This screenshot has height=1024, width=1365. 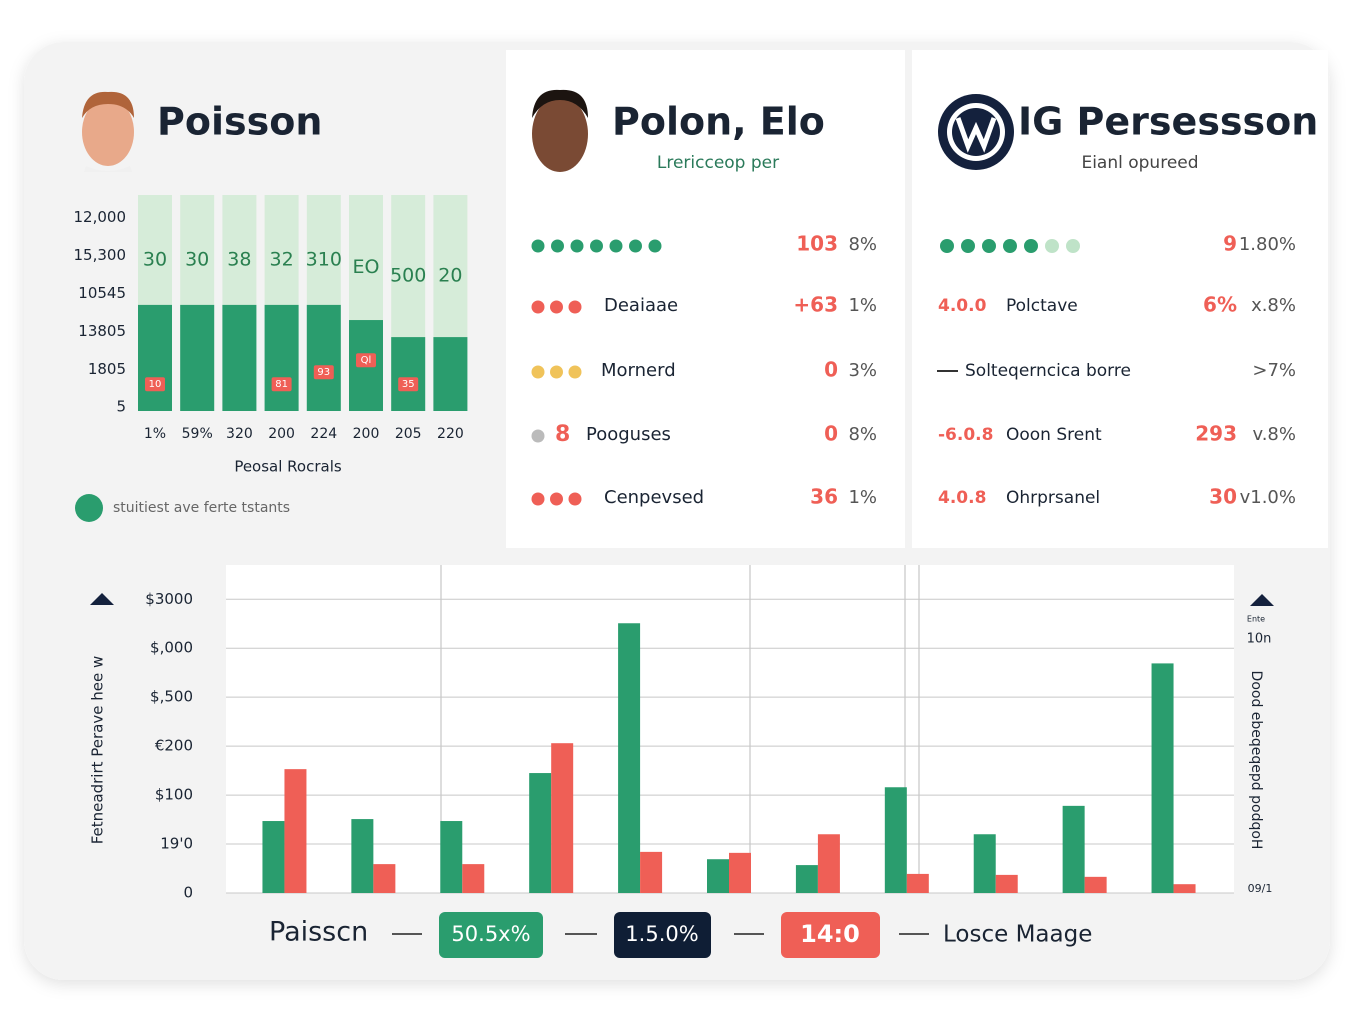 I want to click on x-tick-label: 200, so click(x=281, y=434).